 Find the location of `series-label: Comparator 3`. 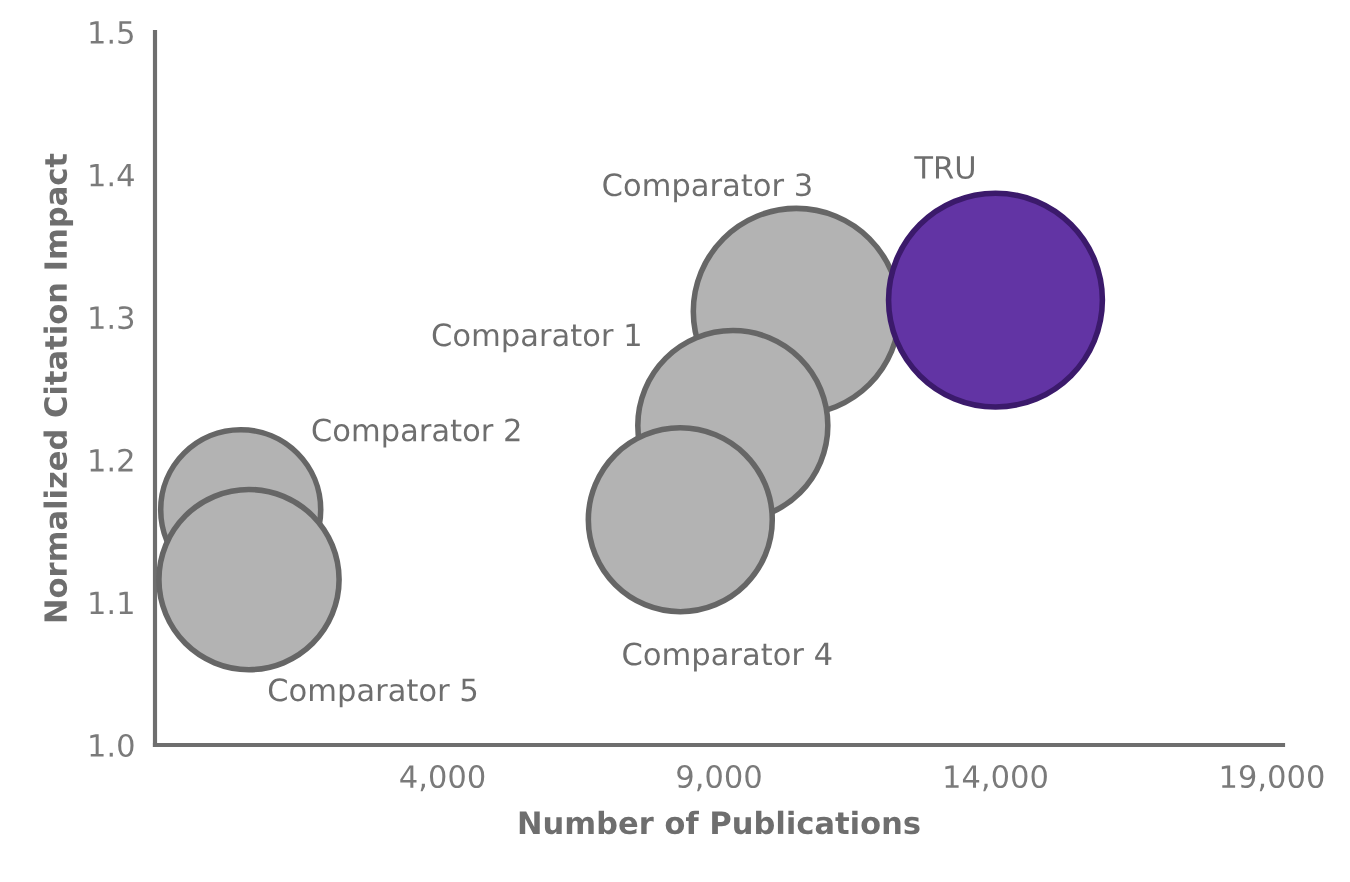

series-label: Comparator 3 is located at coordinates (707, 188).